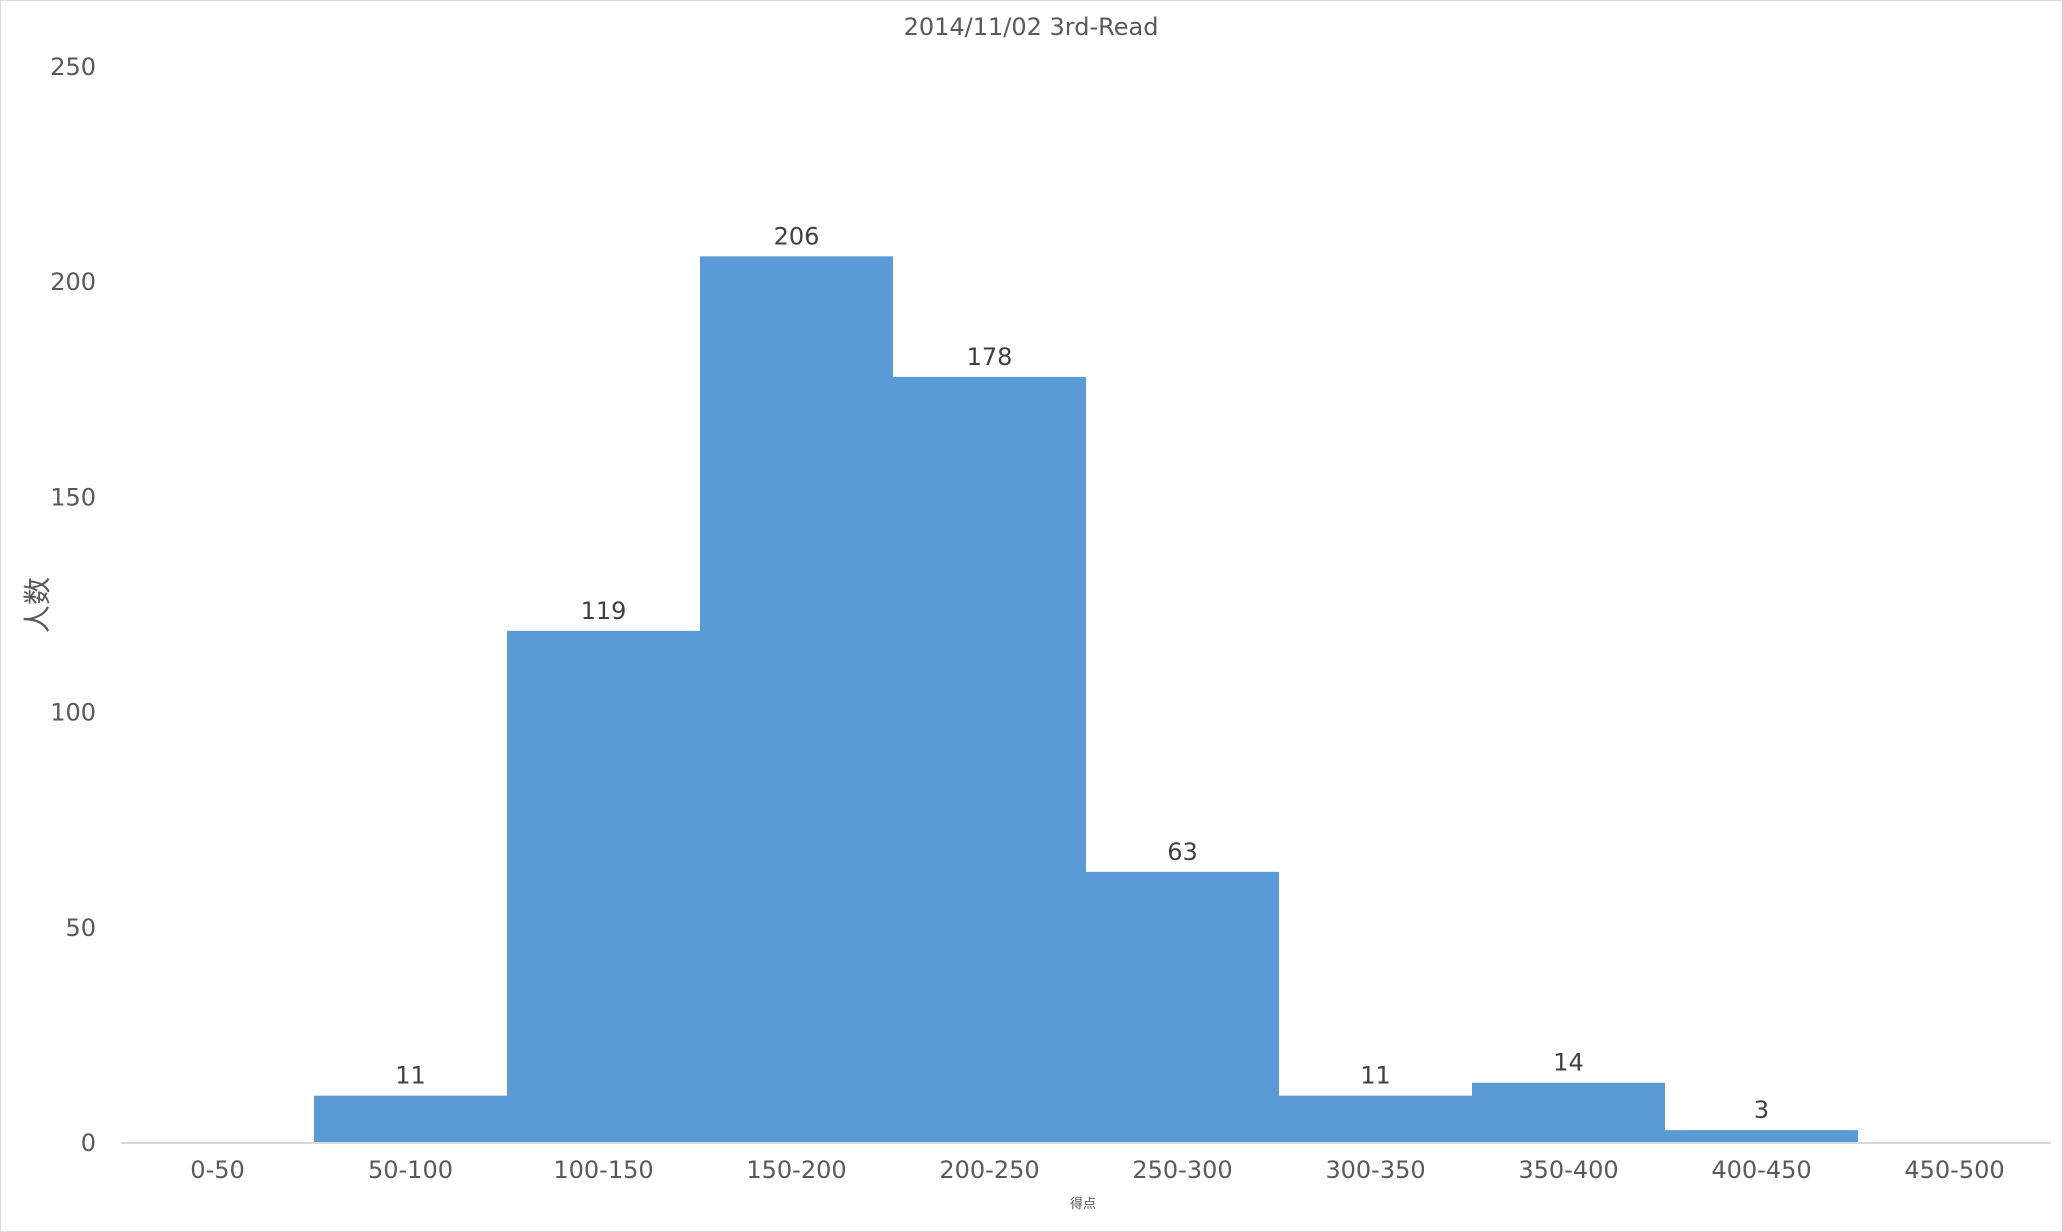 Image resolution: width=2063 pixels, height=1232 pixels. What do you see at coordinates (1568, 1170) in the screenshot?
I see `x-tick-label: 350-400` at bounding box center [1568, 1170].